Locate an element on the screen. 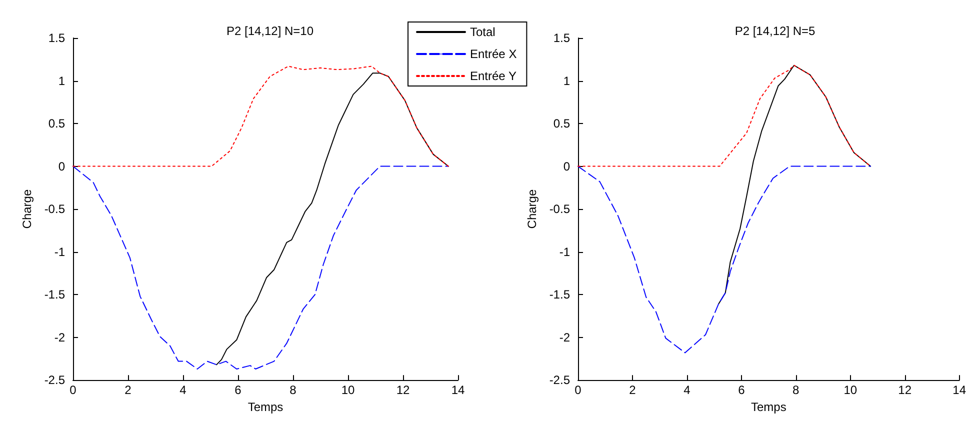 This screenshot has height=428, width=977. chart-title: P2 [14,12] N=5 is located at coordinates (775, 31).